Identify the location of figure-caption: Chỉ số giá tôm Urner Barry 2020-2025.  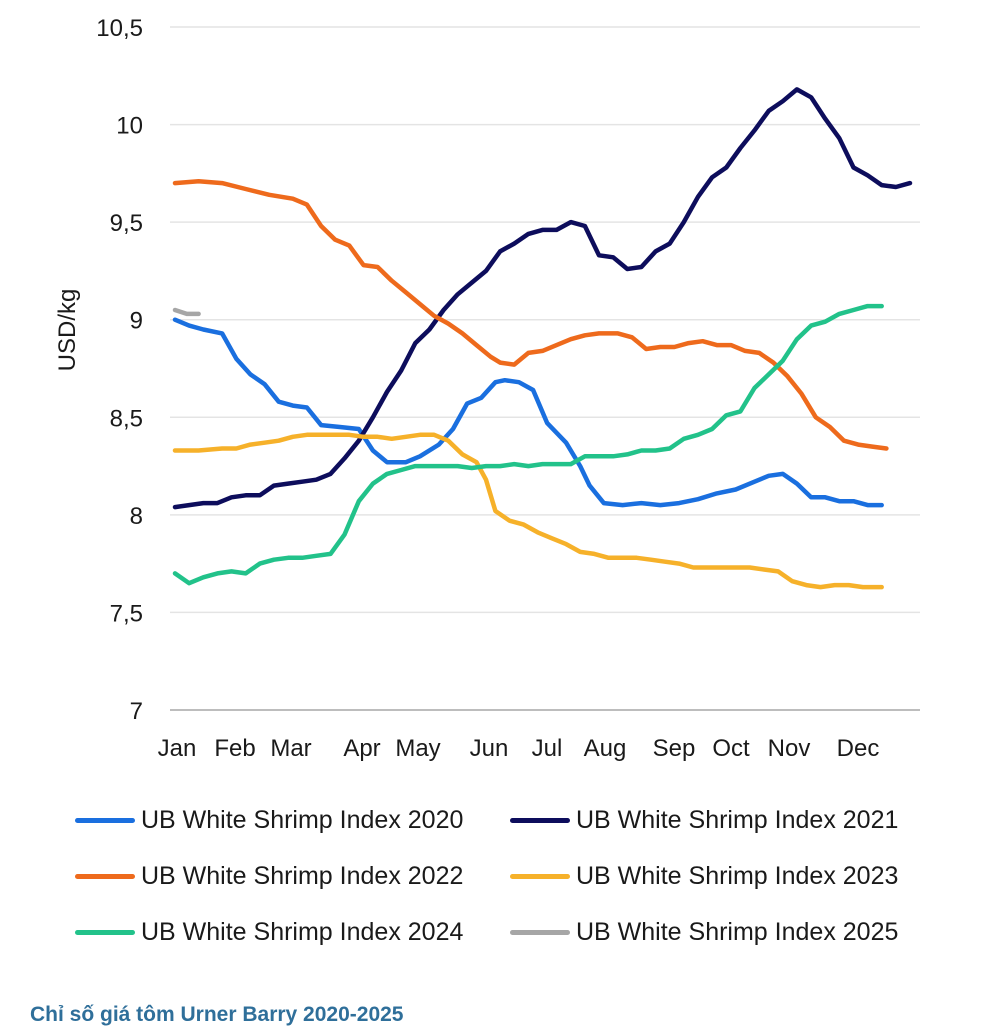
(217, 1014).